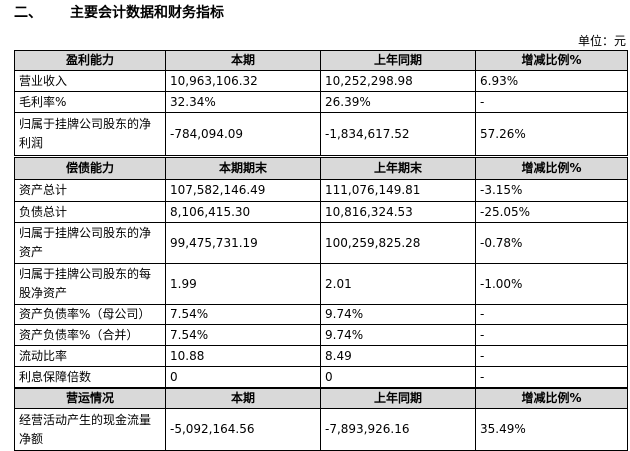 Image resolution: width=630 pixels, height=451 pixels. I want to click on cell: 100,259,825.28, so click(398, 243).